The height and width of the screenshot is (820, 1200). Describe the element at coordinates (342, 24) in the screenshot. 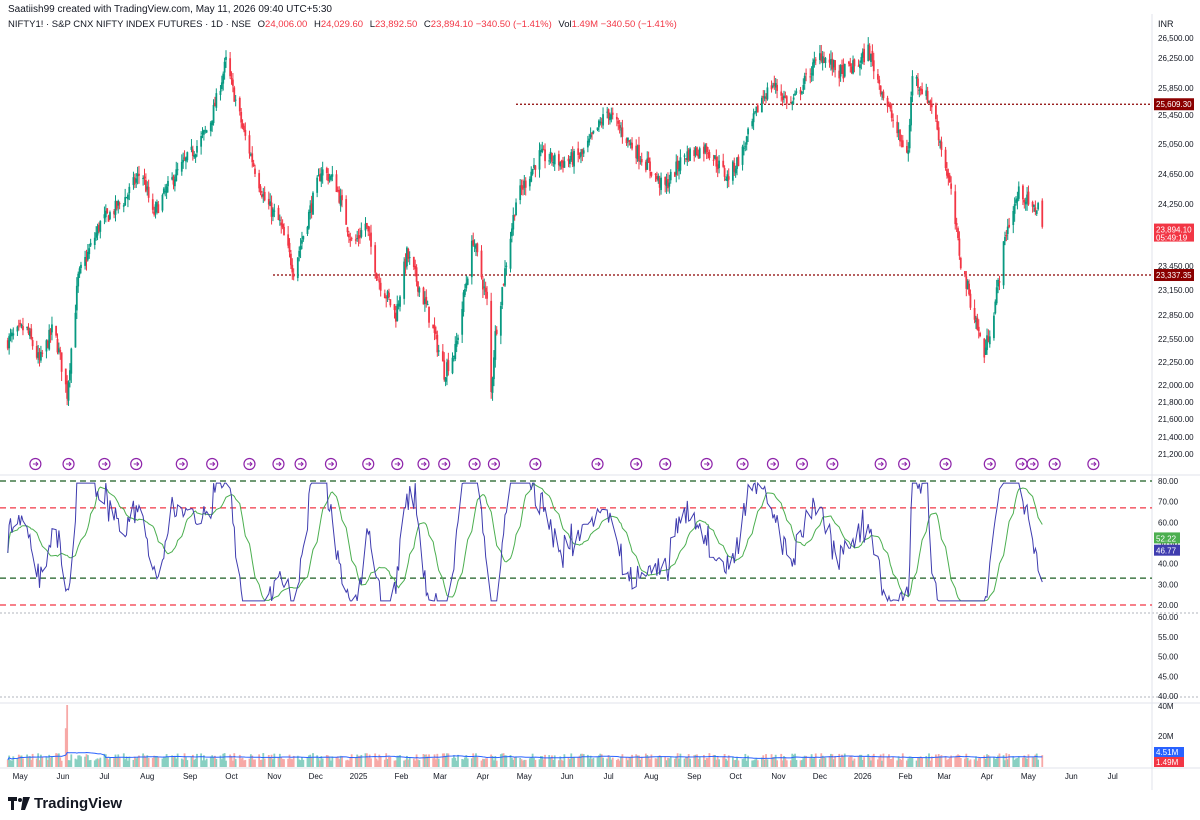

I see `high-value: 24,029.60` at that location.